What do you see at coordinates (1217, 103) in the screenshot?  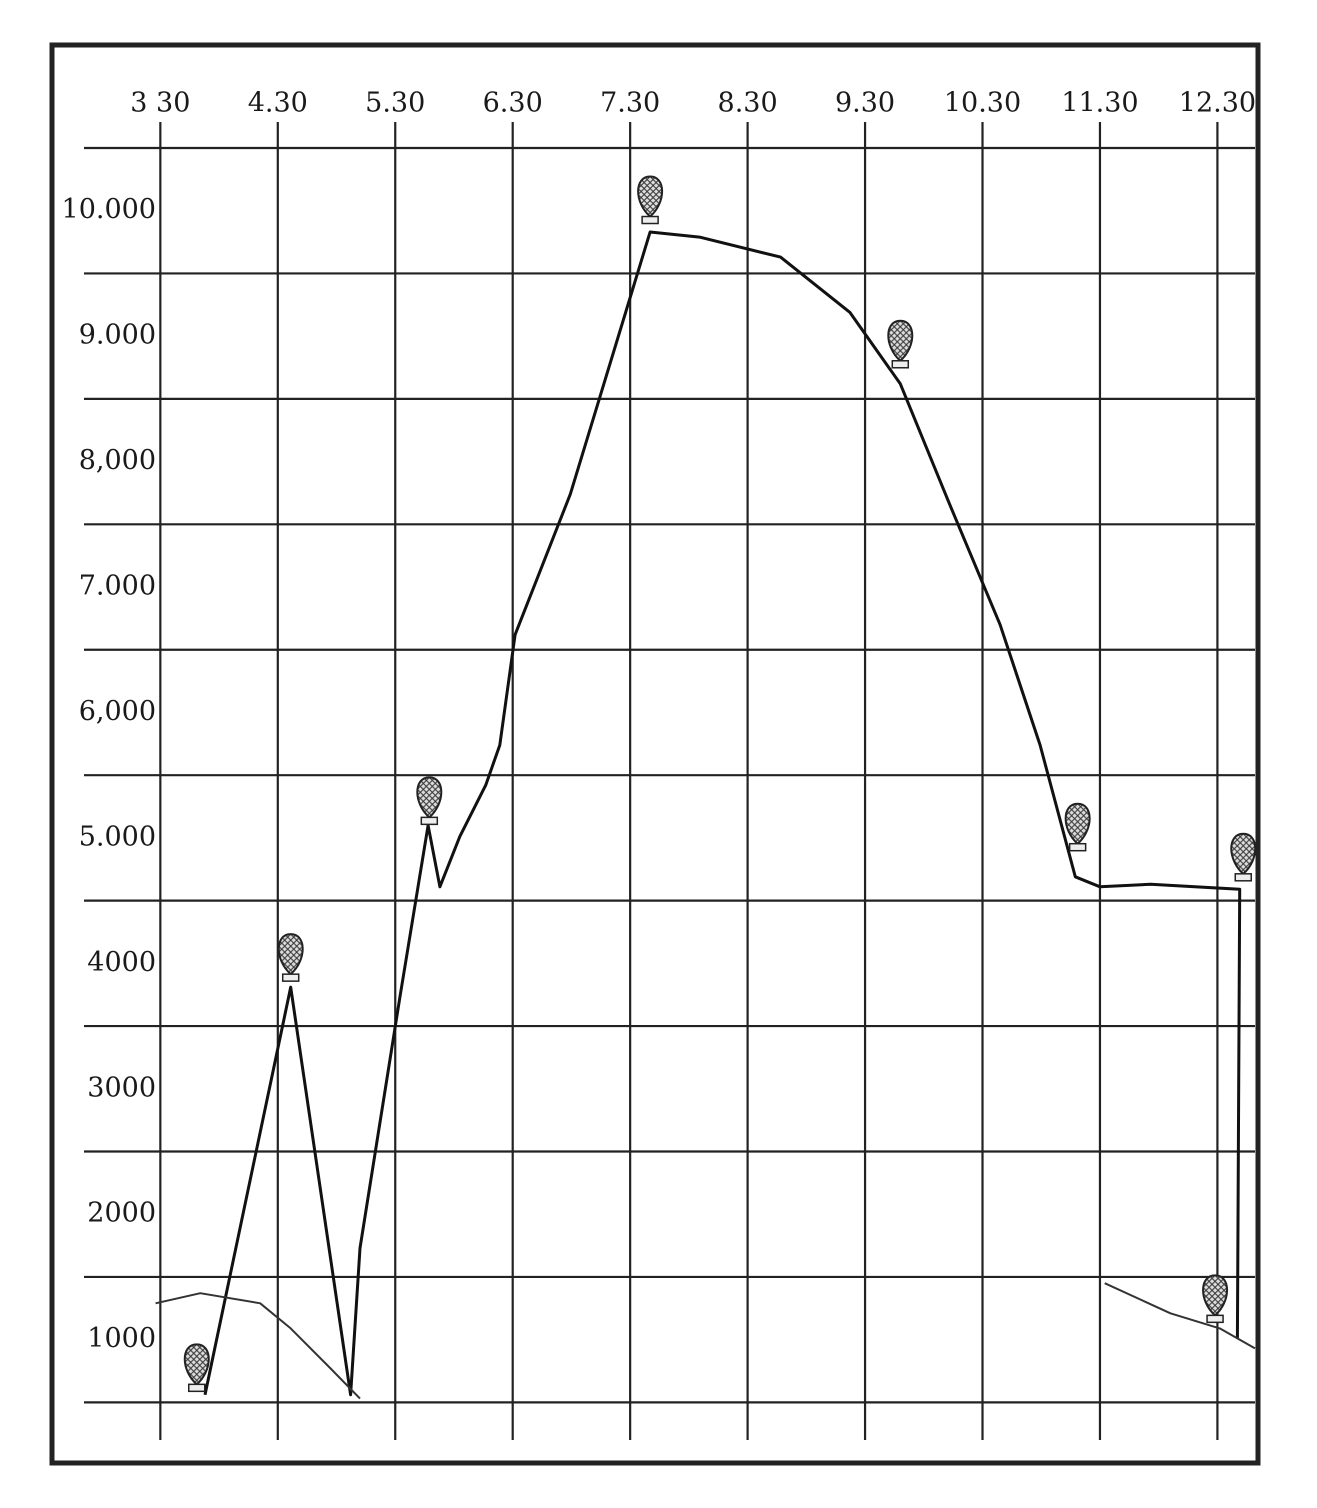 I see `x-tick-label: 12.30` at bounding box center [1217, 103].